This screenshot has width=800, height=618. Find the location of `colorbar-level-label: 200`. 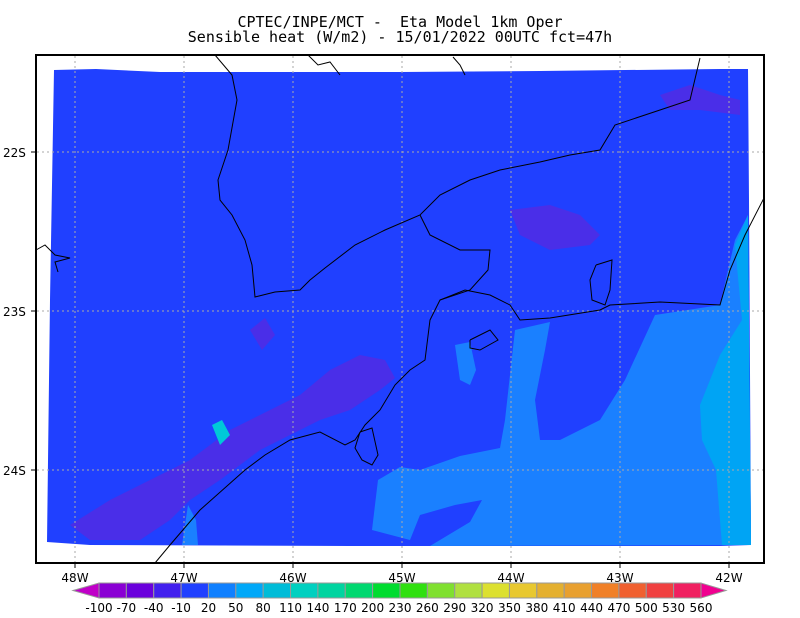

colorbar-level-label: 200 is located at coordinates (372, 608).